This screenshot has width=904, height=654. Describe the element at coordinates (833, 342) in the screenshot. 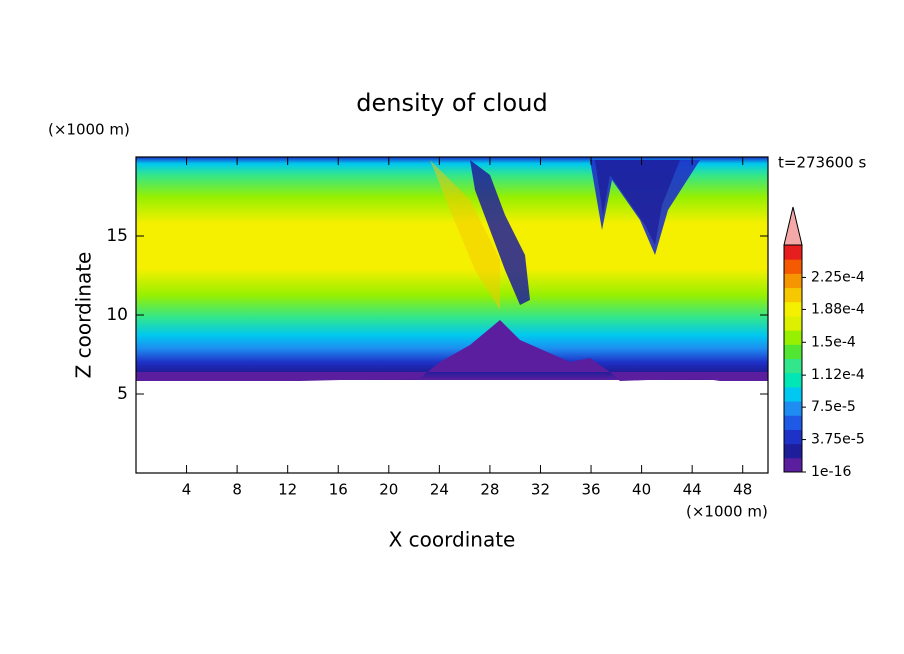

I see `colorbar-tick-label: 1.5e-4` at that location.